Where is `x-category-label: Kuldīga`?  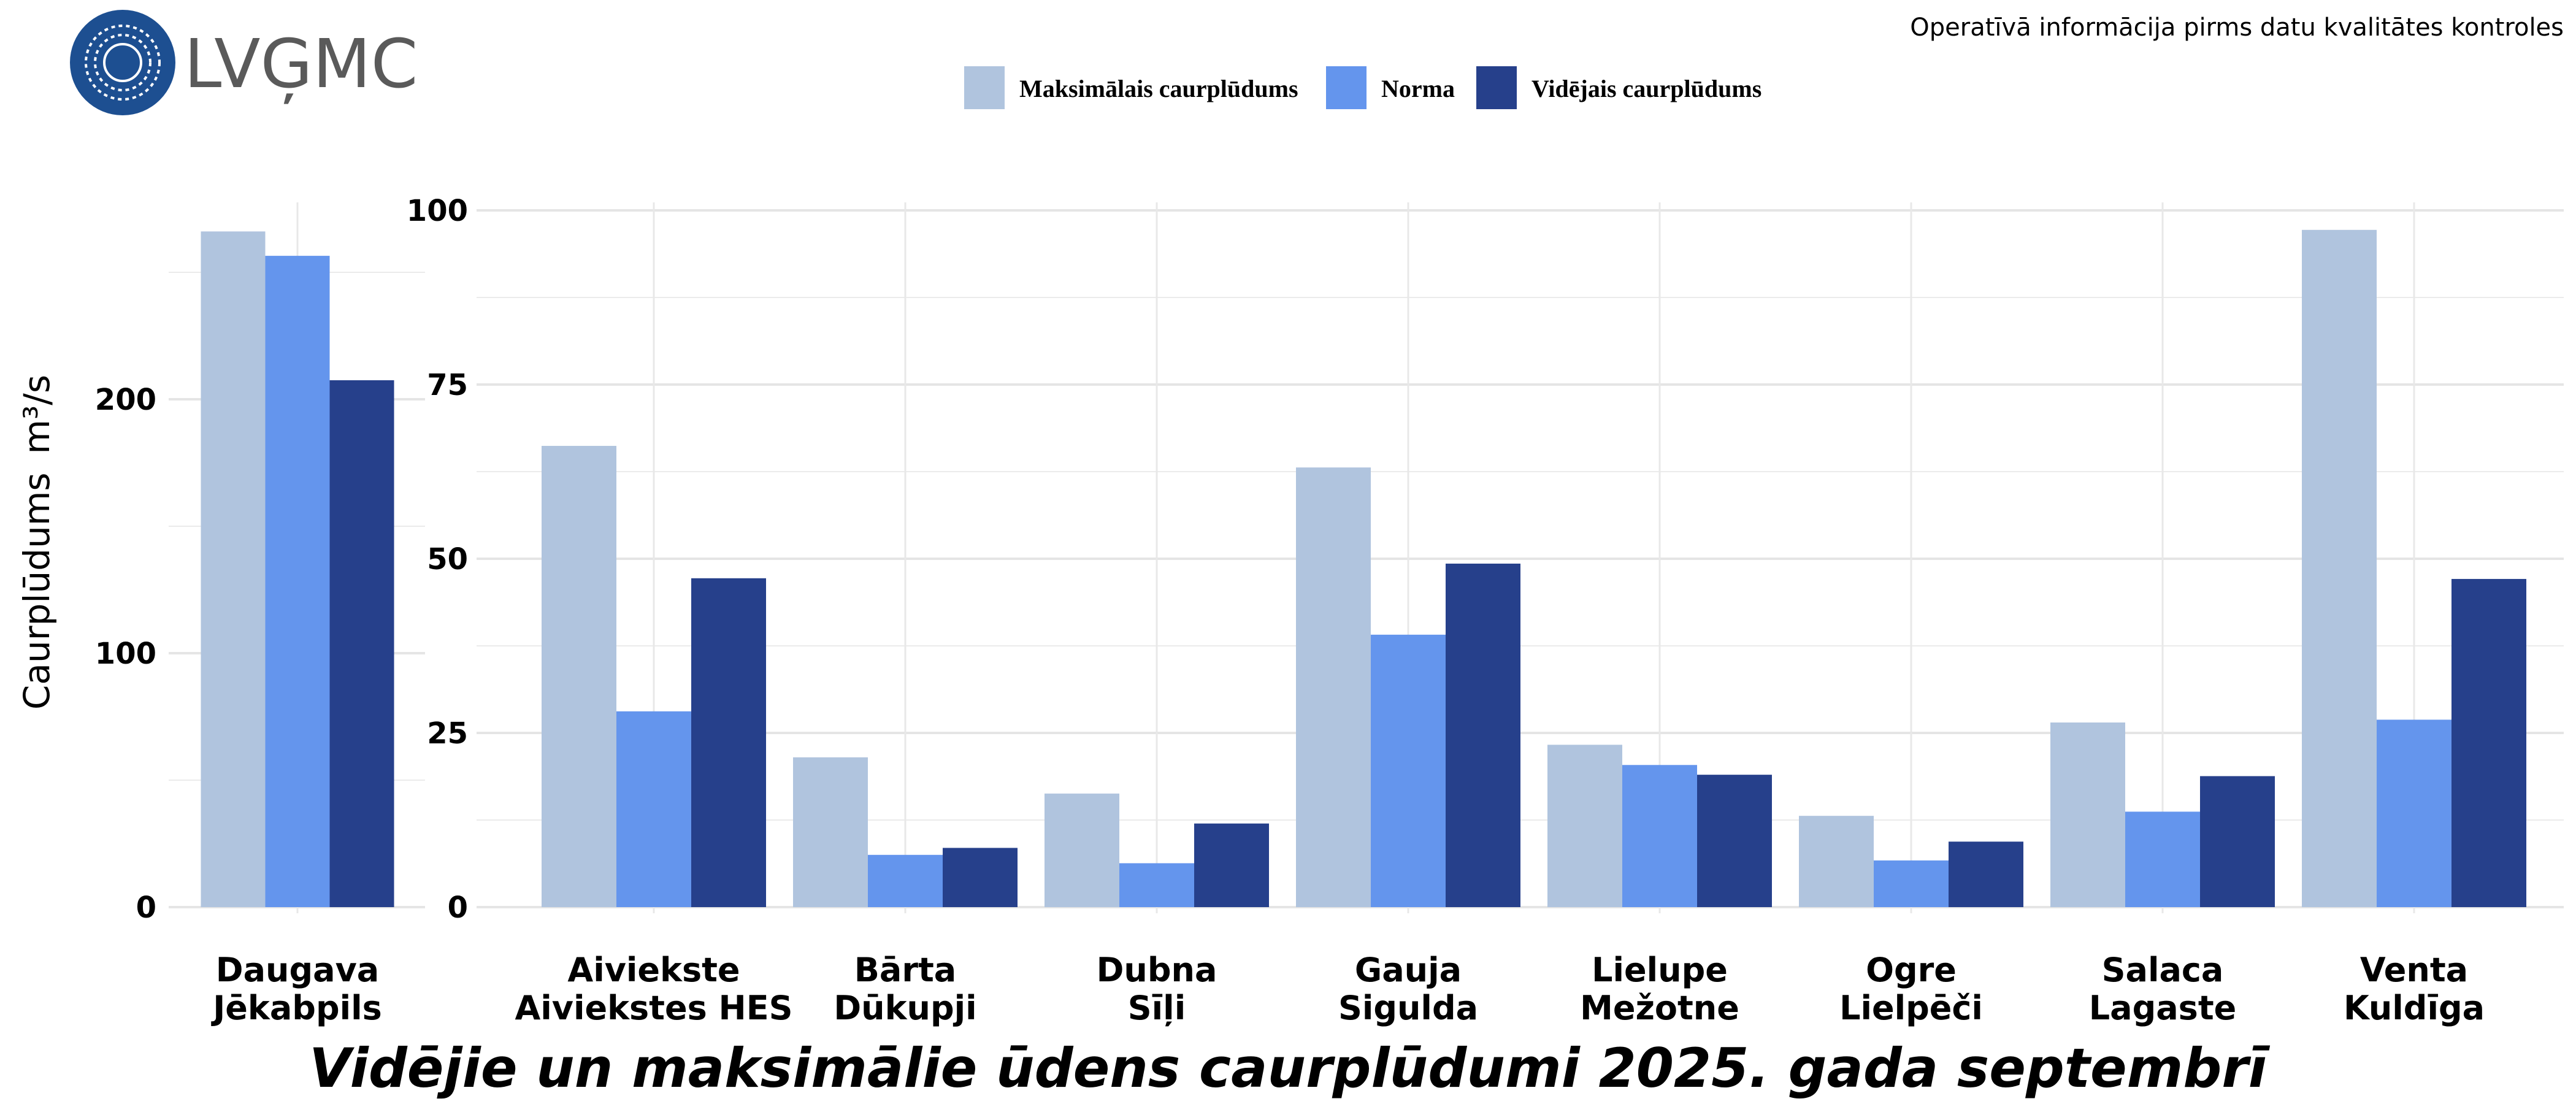
x-category-label: Kuldīga is located at coordinates (2414, 1008).